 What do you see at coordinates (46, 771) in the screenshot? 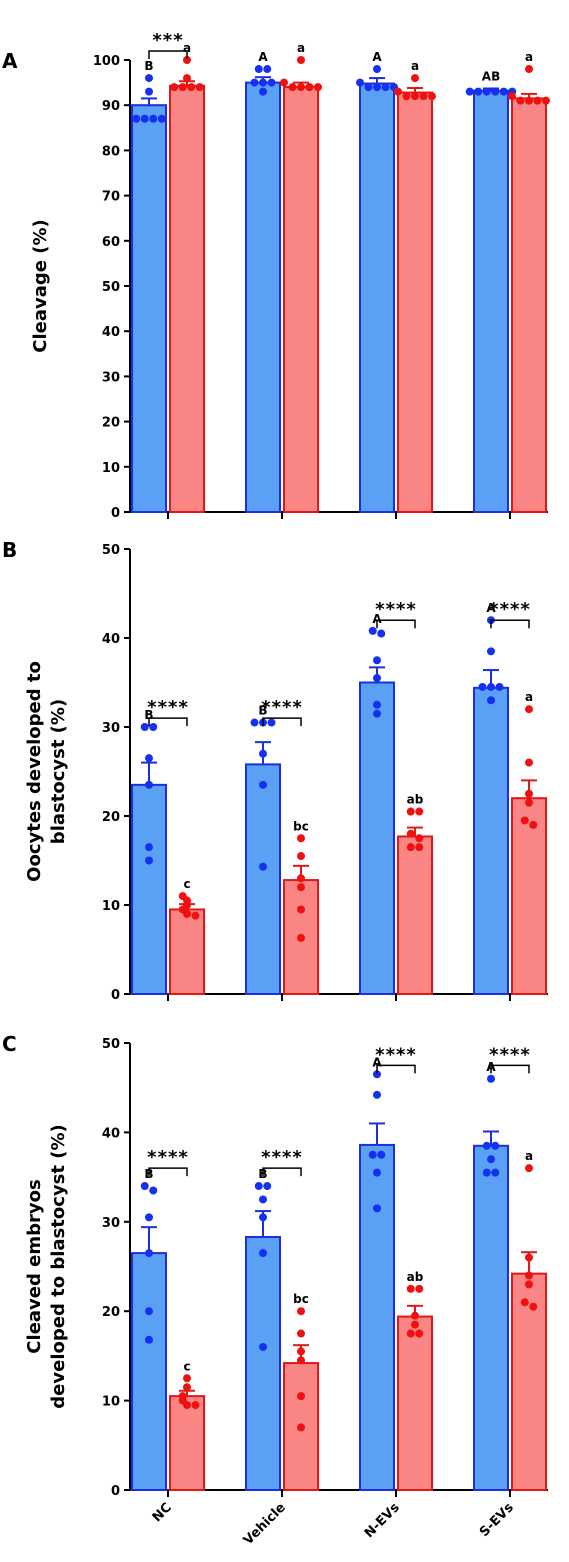
I see `y-axis-label: Oocytes developed to blastocyst (%)` at bounding box center [46, 771].